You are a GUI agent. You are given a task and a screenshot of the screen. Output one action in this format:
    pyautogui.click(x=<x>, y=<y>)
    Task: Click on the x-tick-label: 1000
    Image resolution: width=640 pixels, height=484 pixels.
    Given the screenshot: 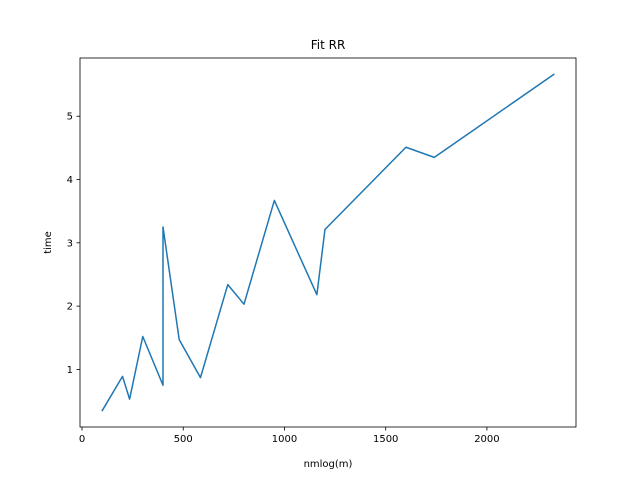 What is the action you would take?
    pyautogui.click(x=284, y=439)
    